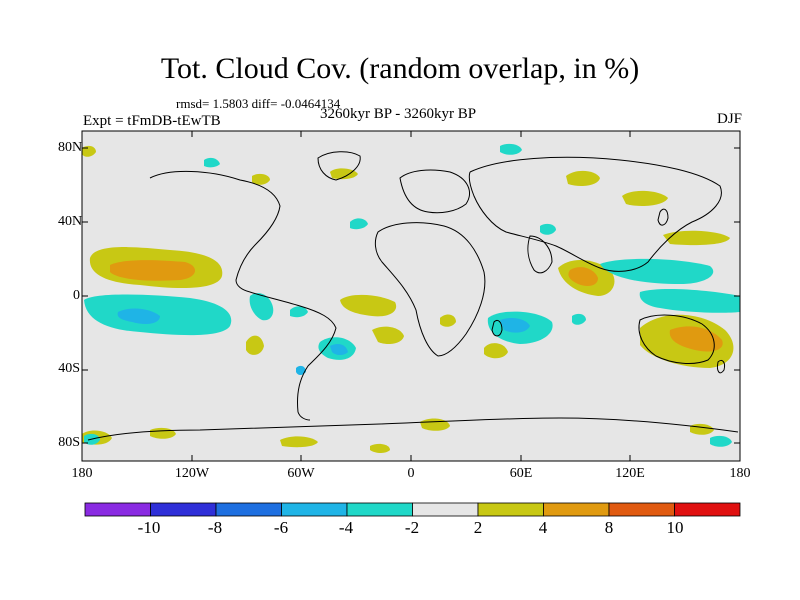 This screenshot has height=600, width=800. Describe the element at coordinates (301, 370) in the screenshot. I see `patch-pac-blue-spot` at that location.